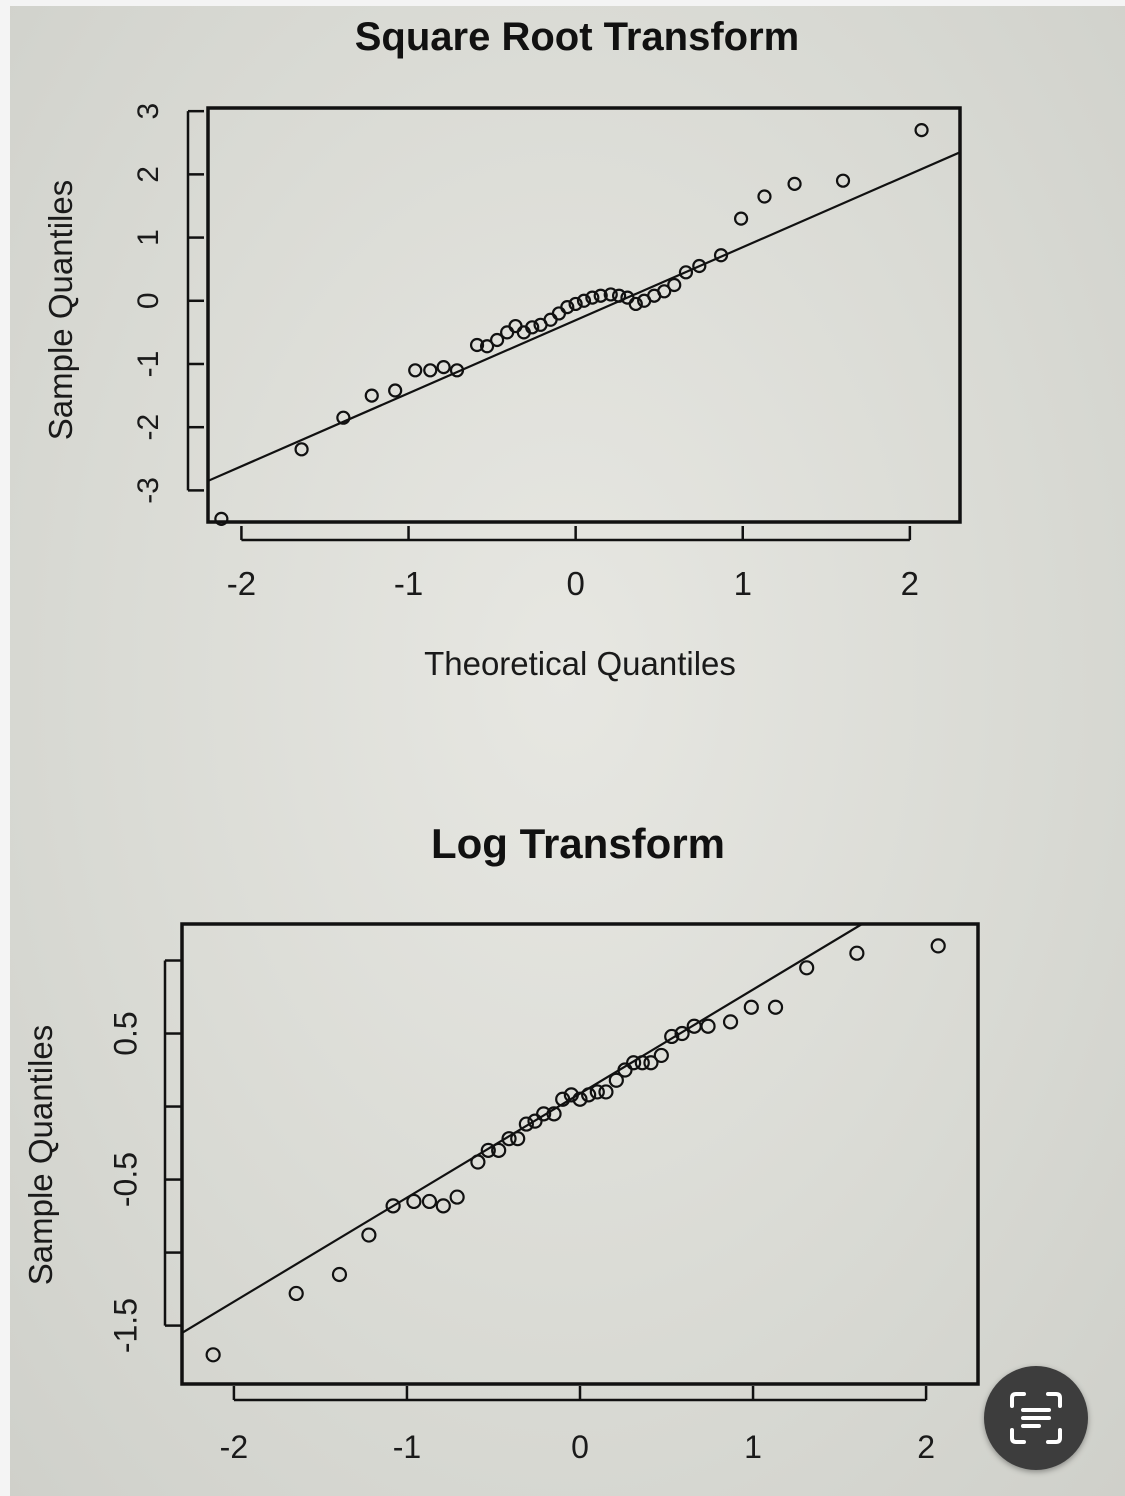 Image resolution: width=1125 pixels, height=1496 pixels. I want to click on x-tick-label: 1, so click(743, 583).